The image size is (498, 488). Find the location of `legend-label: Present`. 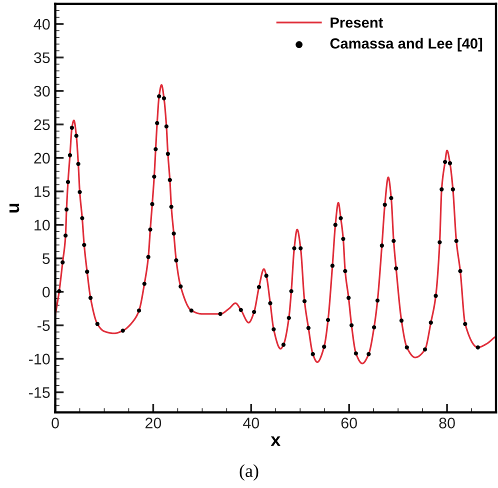

legend-label: Present is located at coordinates (357, 23).